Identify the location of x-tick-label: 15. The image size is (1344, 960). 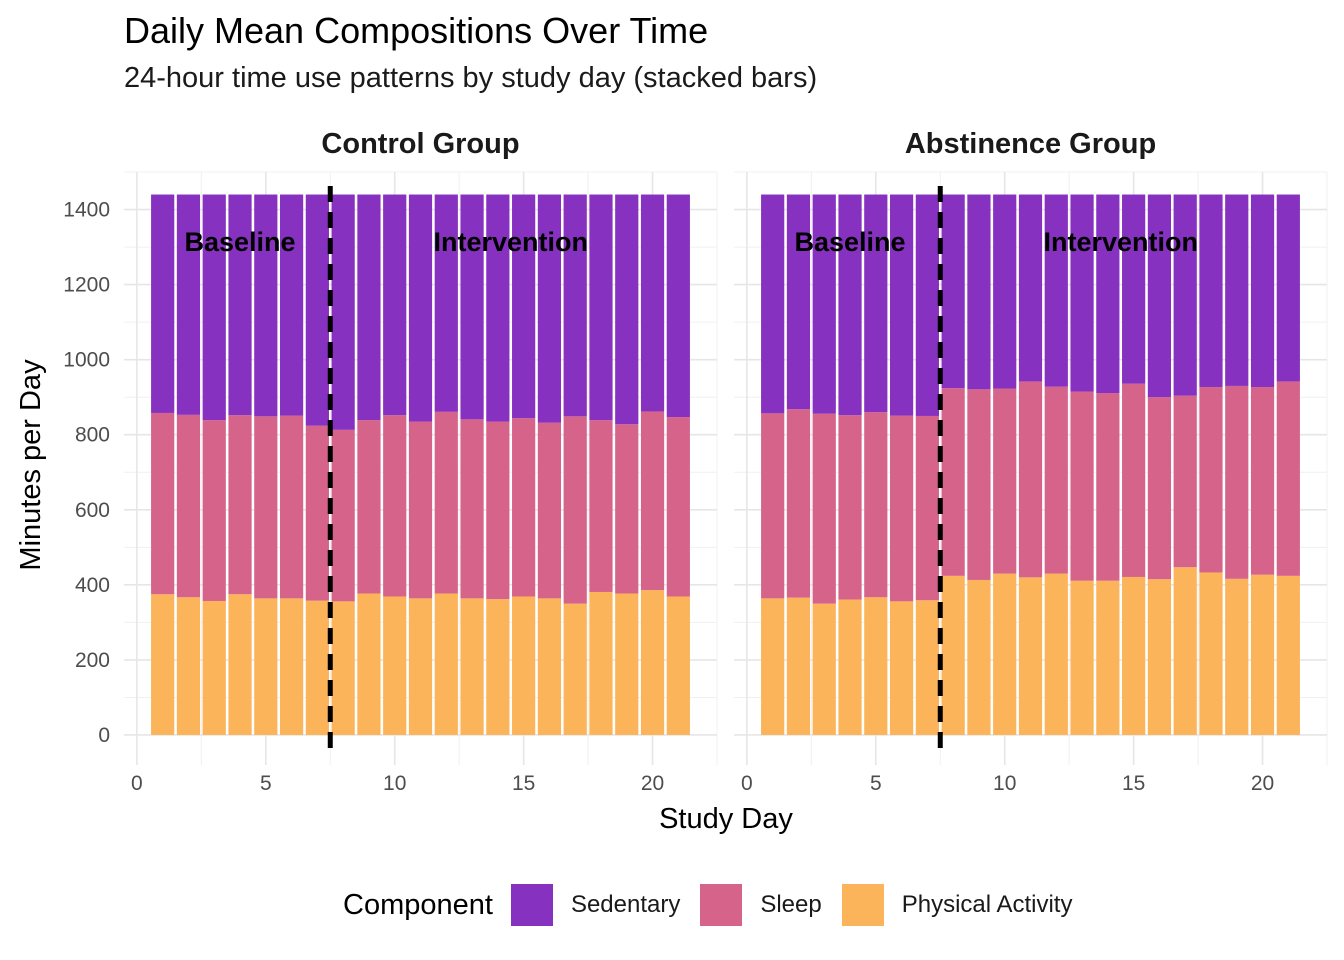
(523, 783).